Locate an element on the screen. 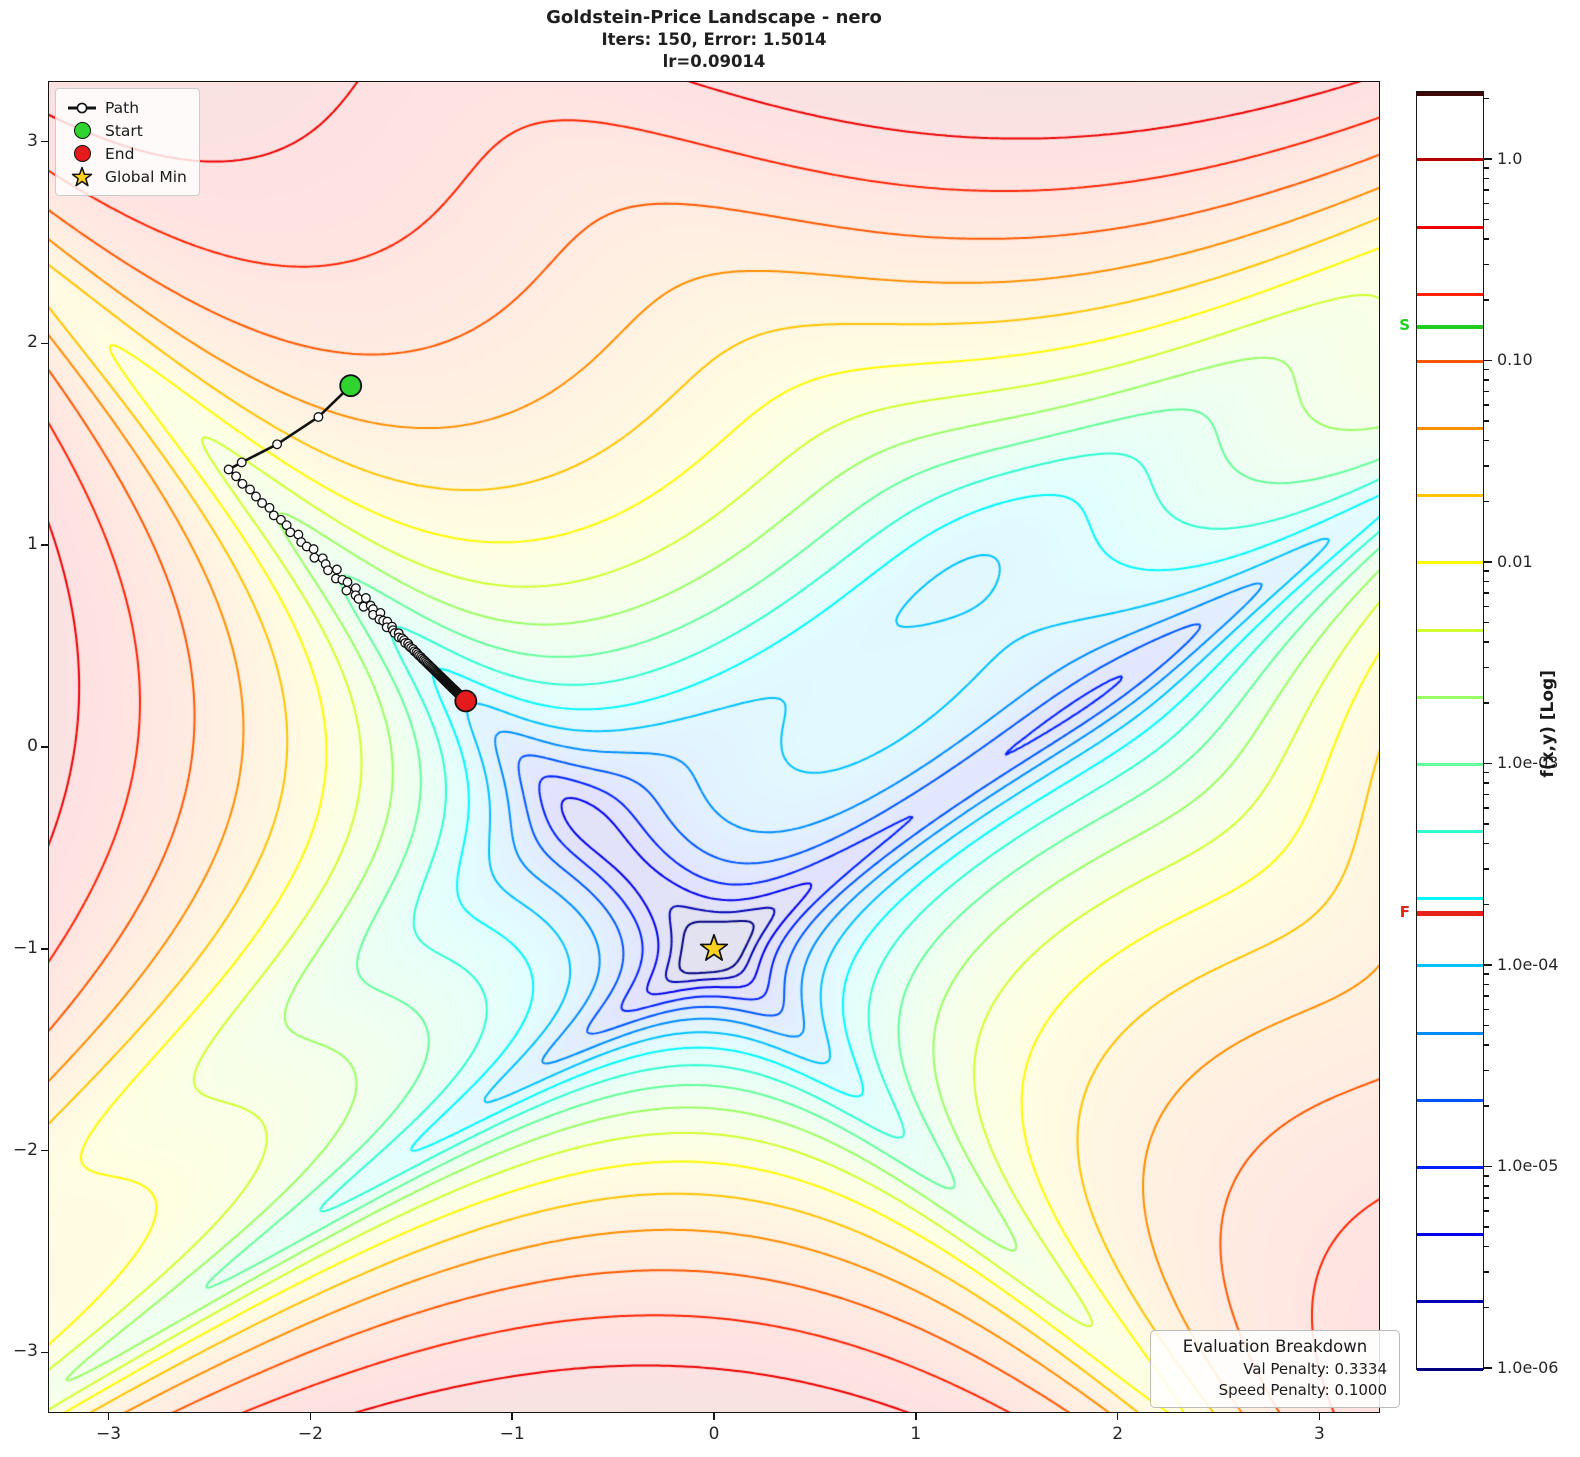 The width and height of the screenshot is (1580, 1457). evaluation-title: Evaluation Breakdown is located at coordinates (1275, 1346).